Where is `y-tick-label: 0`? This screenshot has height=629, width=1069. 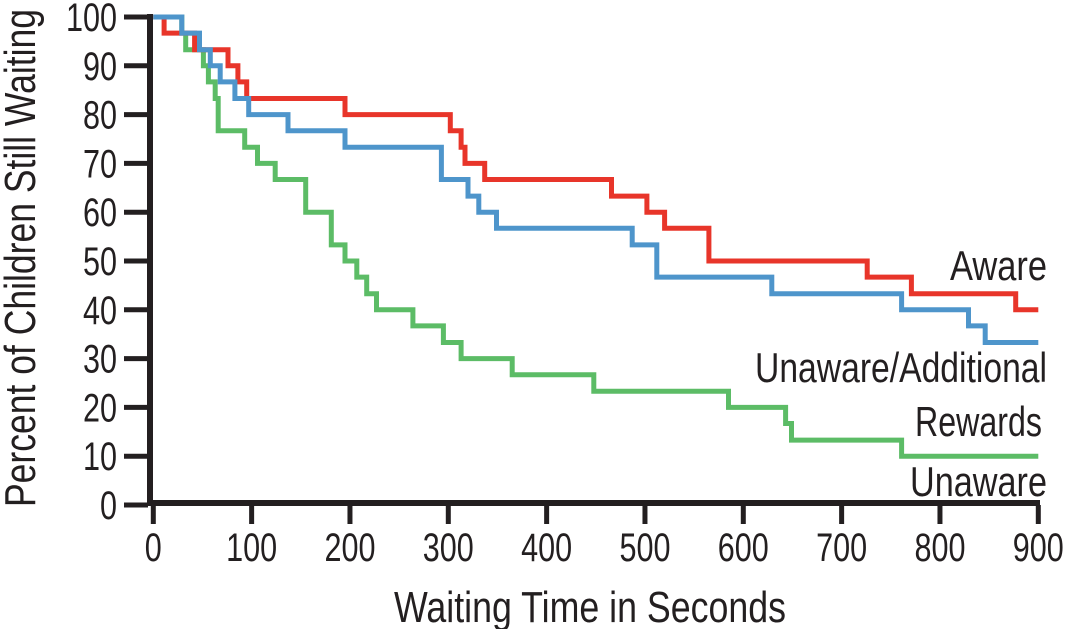 y-tick-label: 0 is located at coordinates (108, 506).